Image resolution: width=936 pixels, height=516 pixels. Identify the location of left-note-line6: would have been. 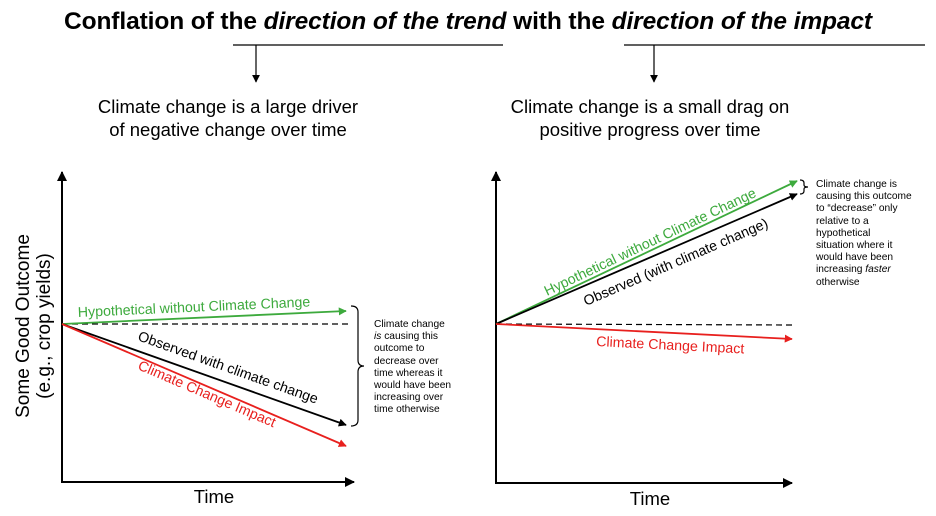
(413, 386).